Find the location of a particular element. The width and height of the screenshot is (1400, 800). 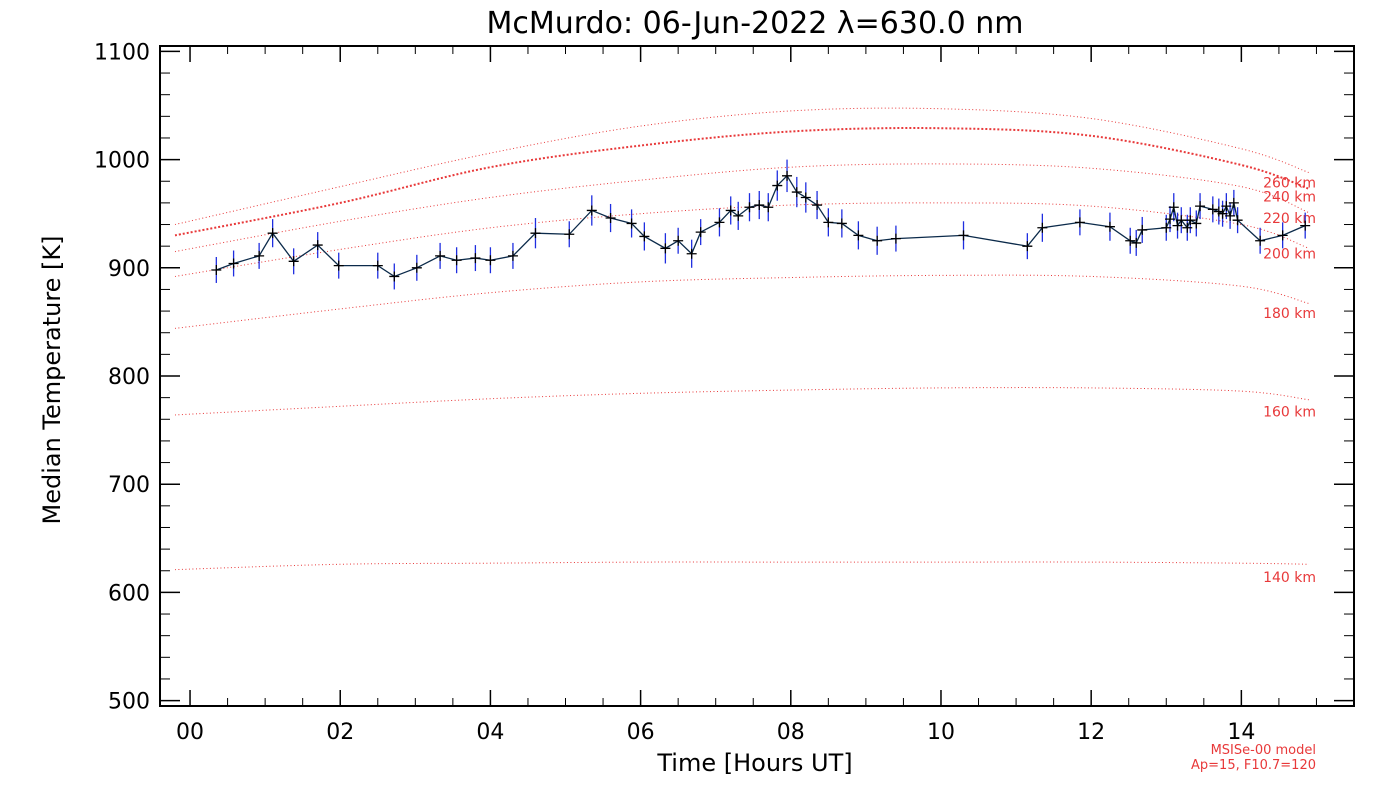

y-tick-label: 1100 is located at coordinates (122, 52).